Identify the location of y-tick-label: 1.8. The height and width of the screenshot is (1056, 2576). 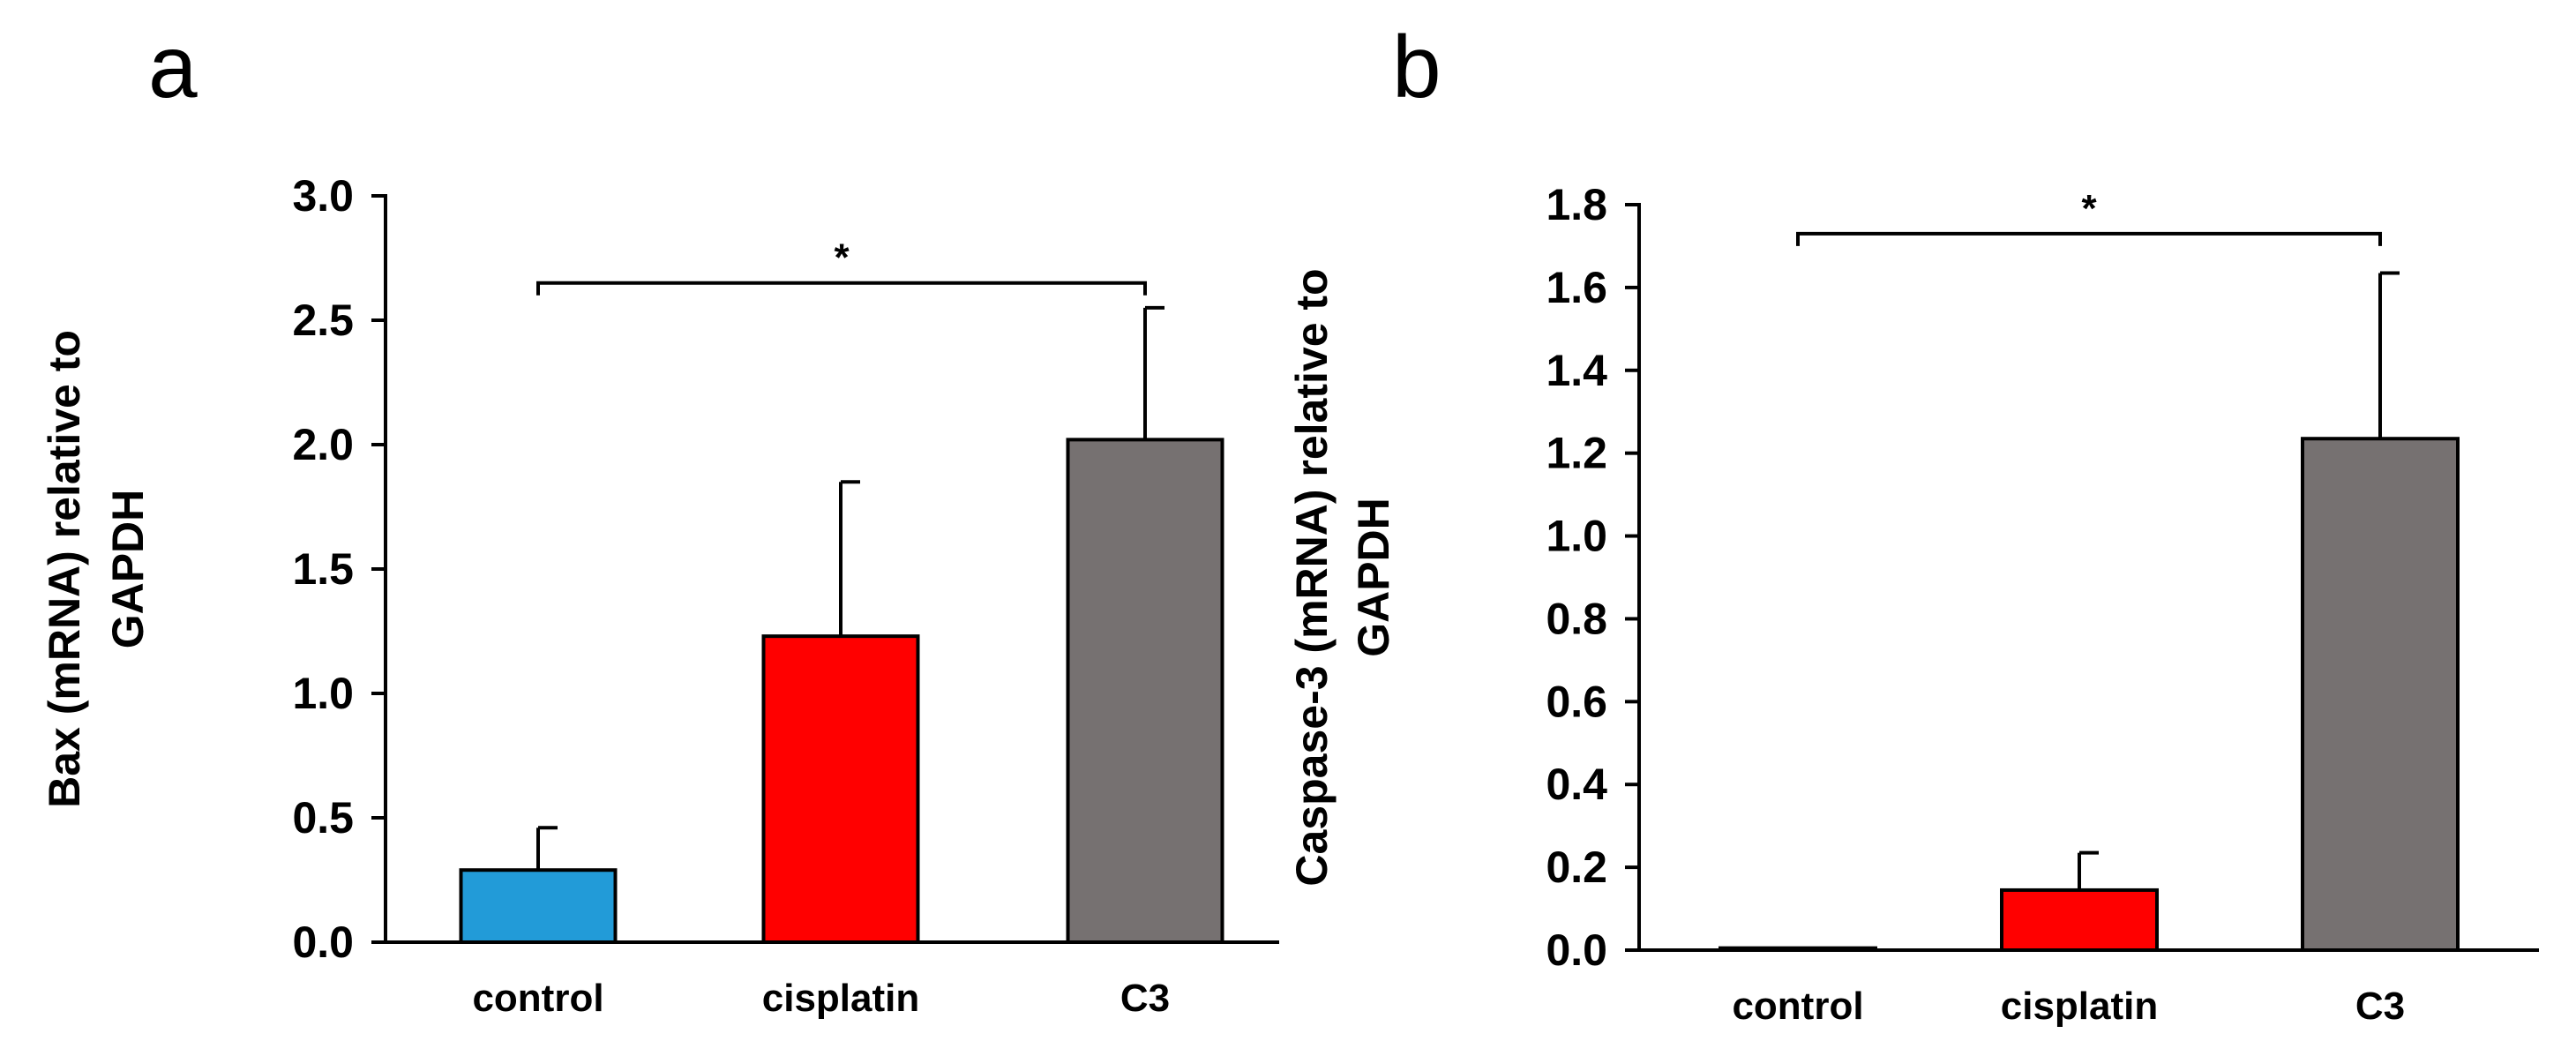
(1577, 204).